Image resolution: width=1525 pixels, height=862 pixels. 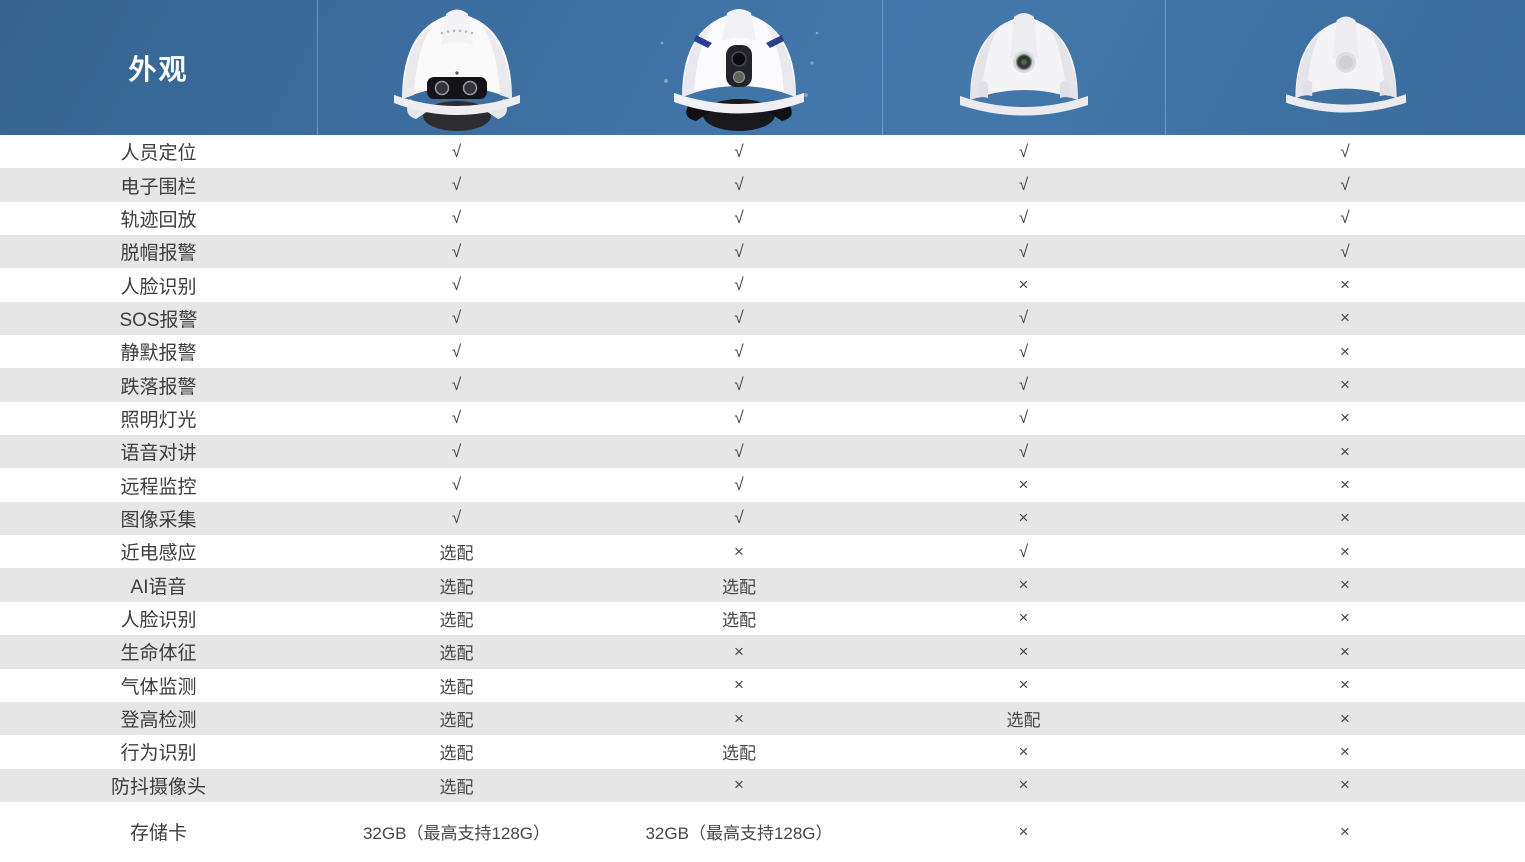 What do you see at coordinates (1345, 64) in the screenshot?
I see `helmet-plain-icon` at bounding box center [1345, 64].